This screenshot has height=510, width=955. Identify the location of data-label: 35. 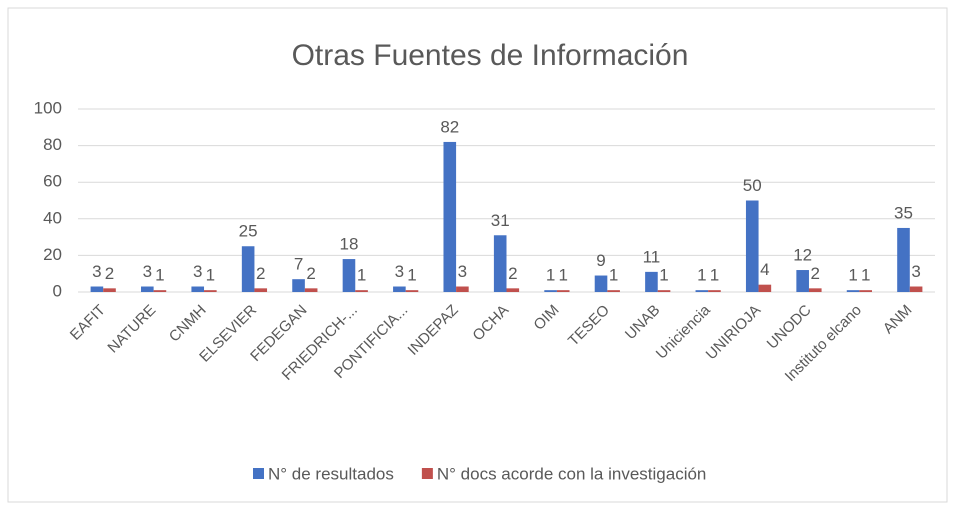
(903, 212).